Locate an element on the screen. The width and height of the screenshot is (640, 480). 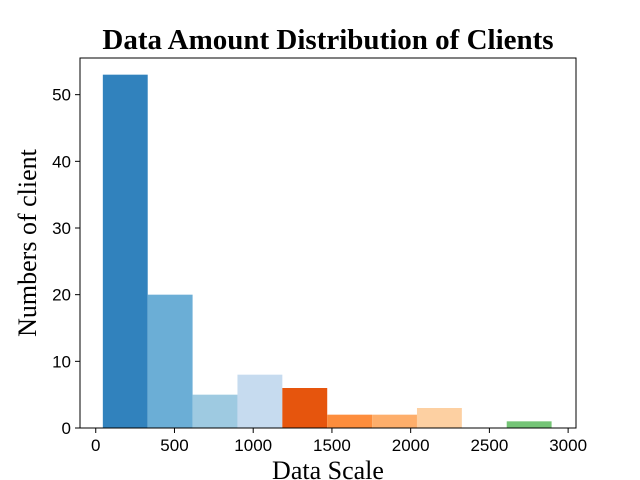
x-tick-label-6: 3000 is located at coordinates (568, 445).